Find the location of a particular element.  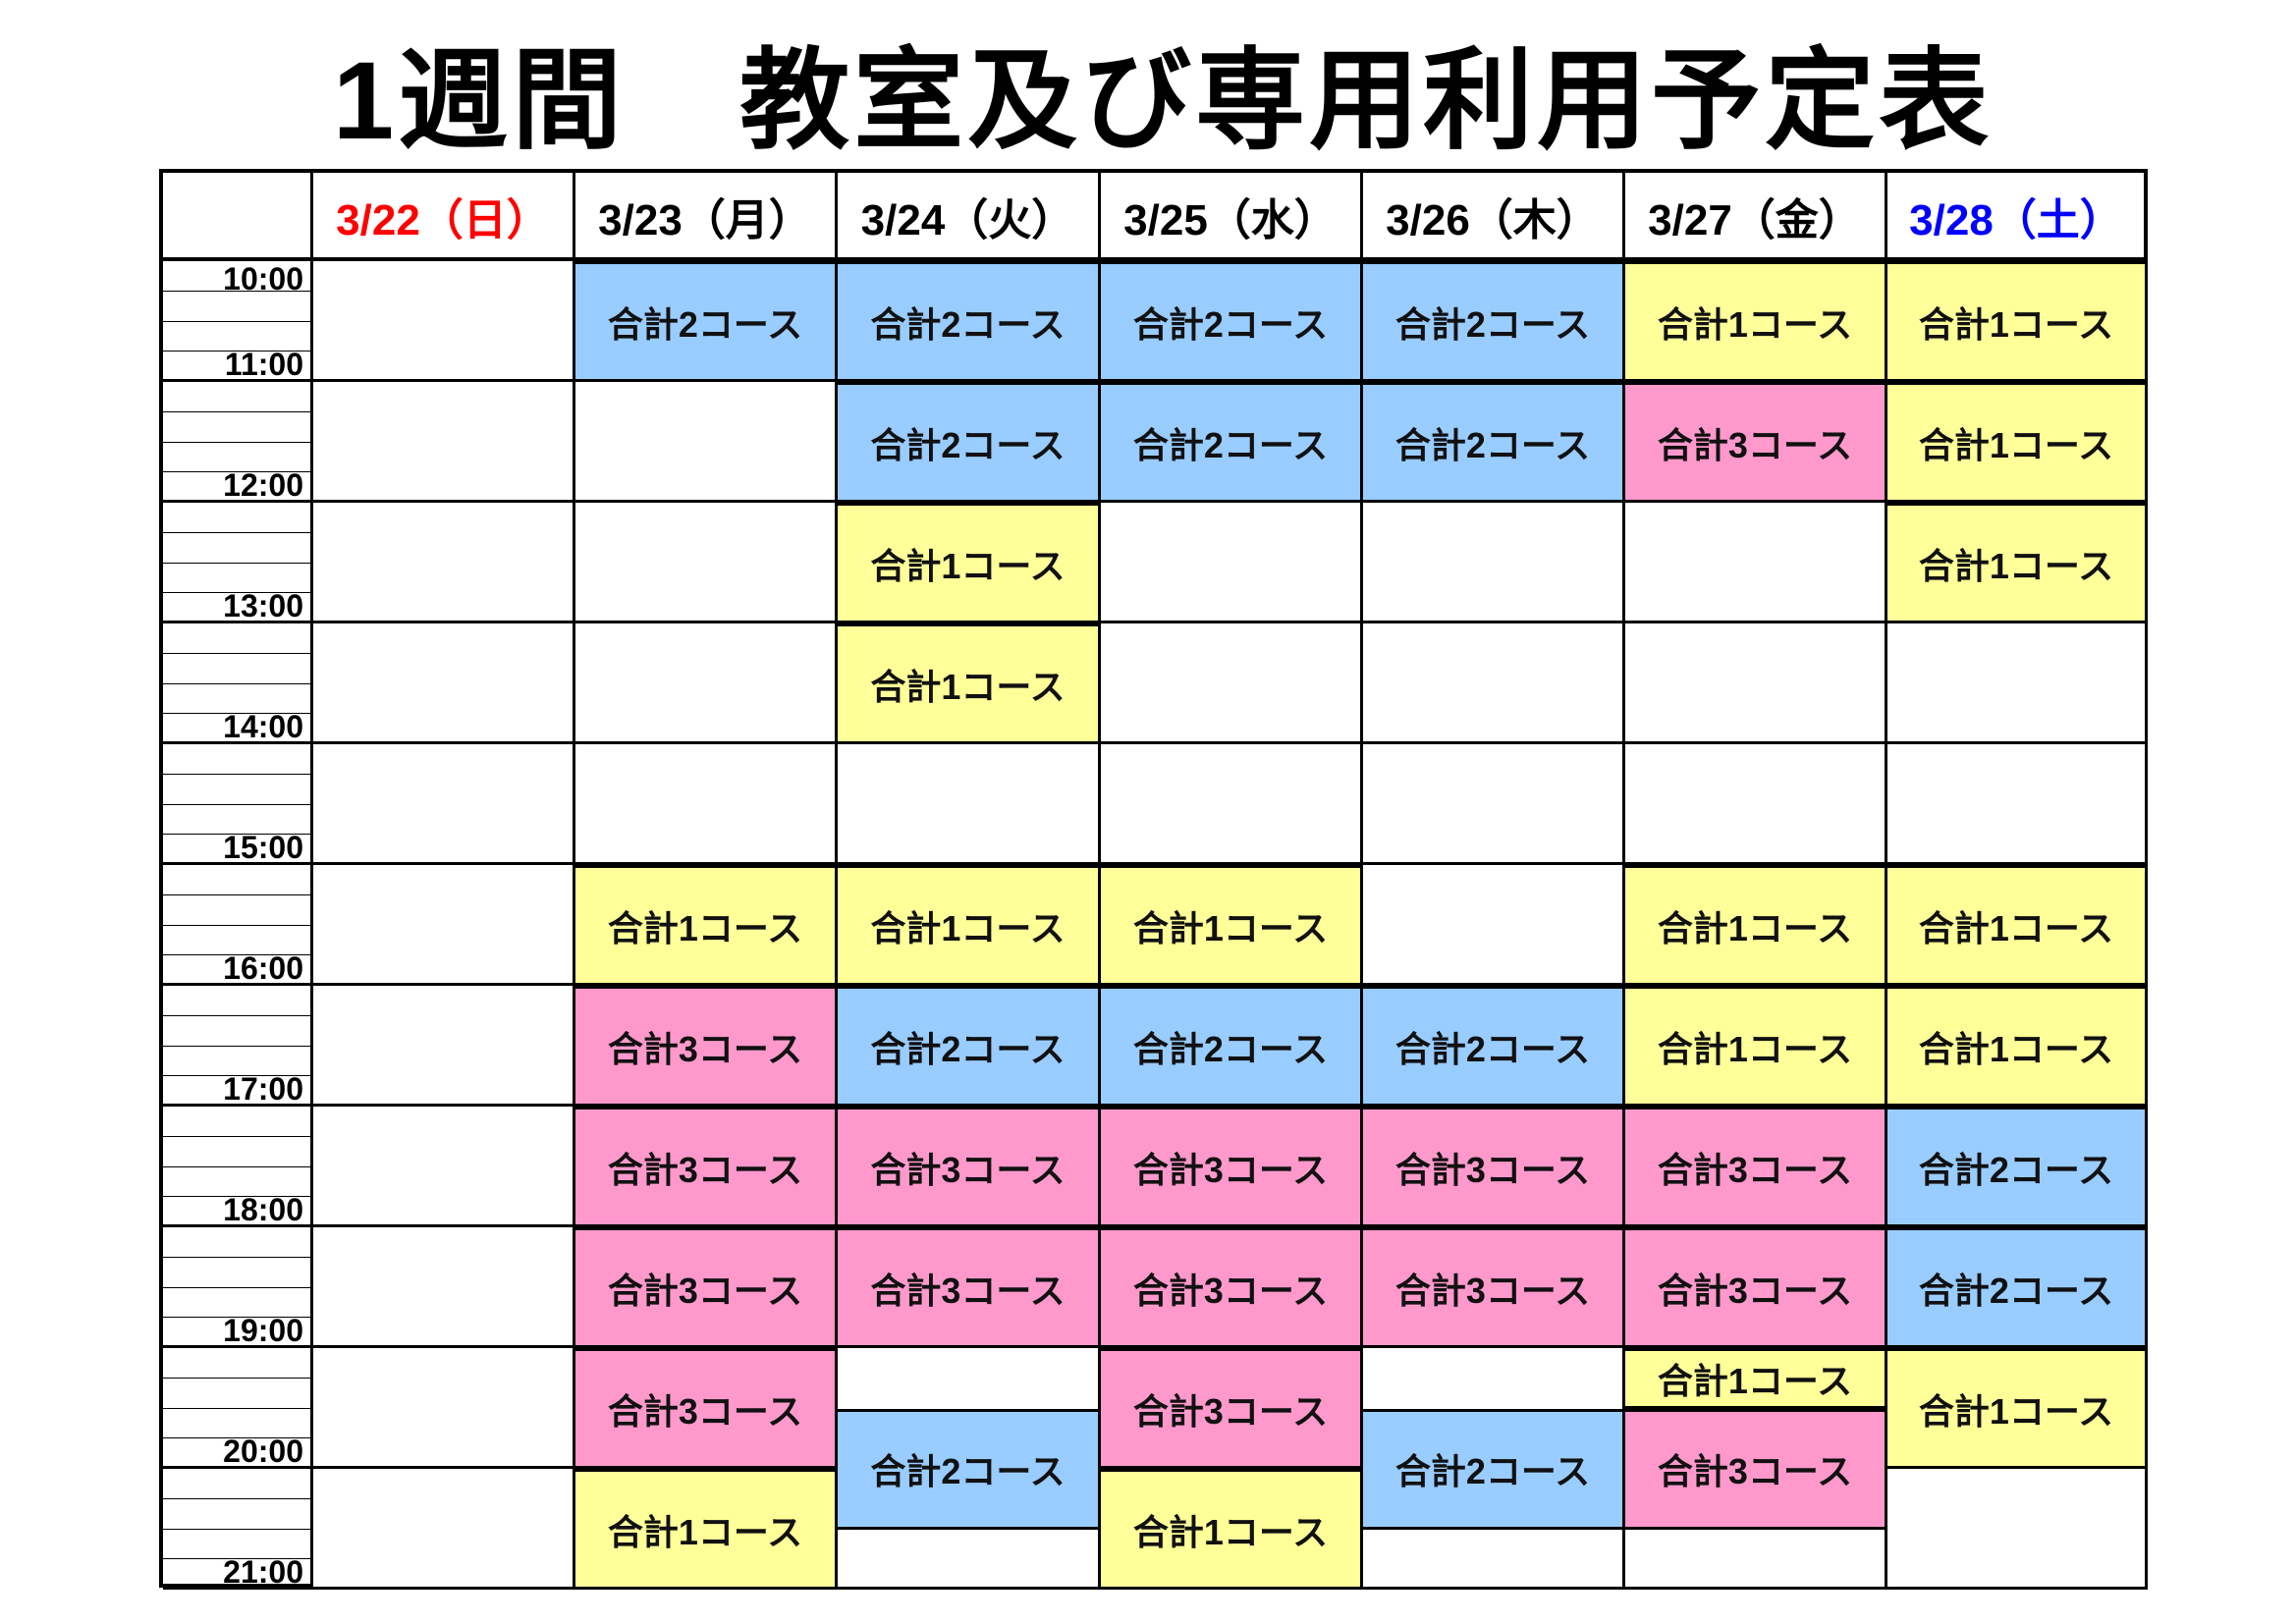

time-label: 17:00 is located at coordinates (263, 1089).